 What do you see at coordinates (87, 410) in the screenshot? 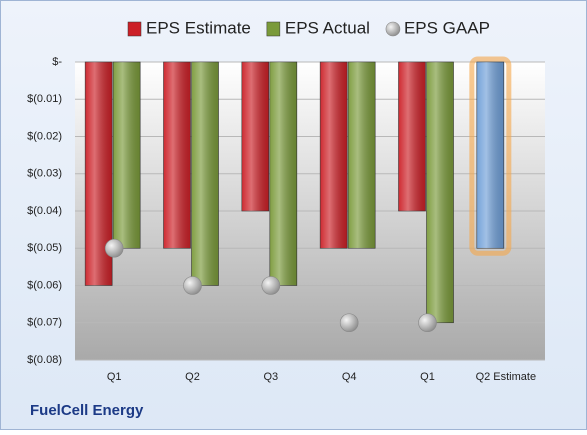
I see `footer: FuelCell Energy` at bounding box center [87, 410].